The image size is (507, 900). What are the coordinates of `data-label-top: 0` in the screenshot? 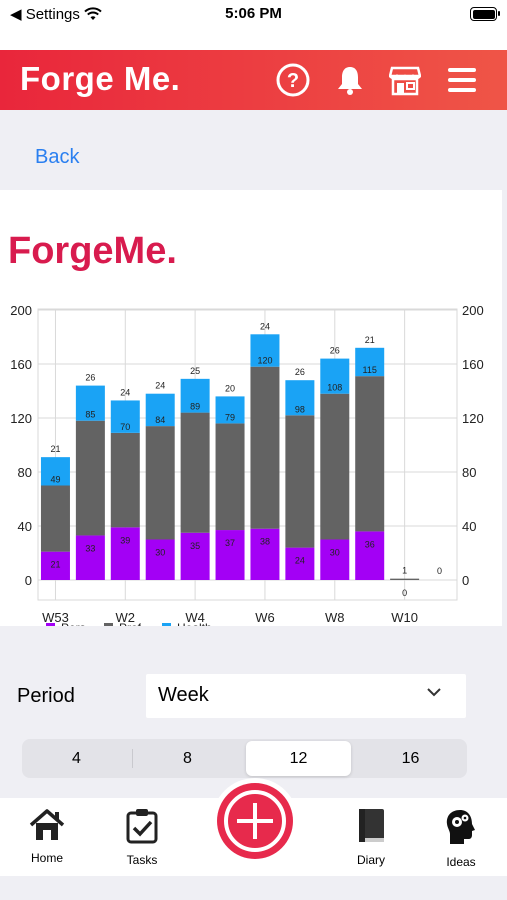 It's located at (439, 571).